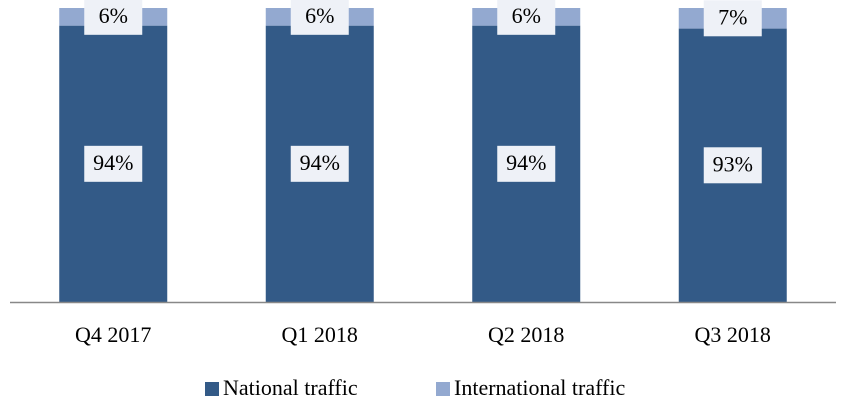  What do you see at coordinates (526, 334) in the screenshot?
I see `x-tick-label: Q2 2018` at bounding box center [526, 334].